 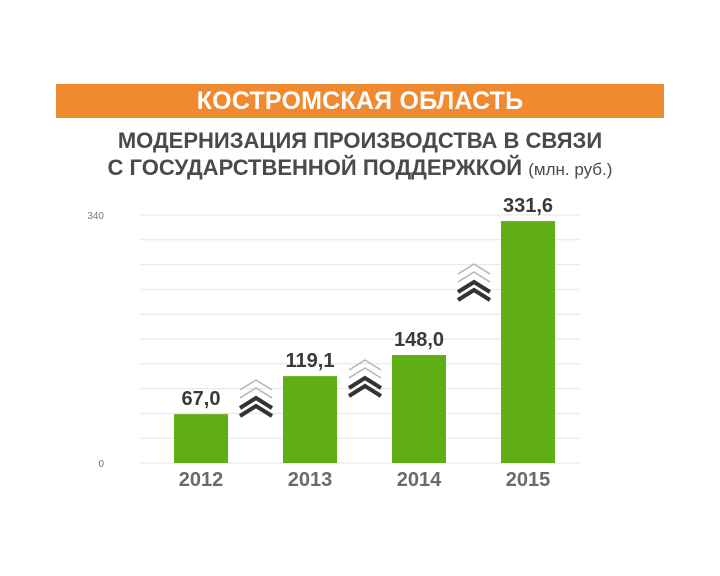 I want to click on bar-2014, so click(x=419, y=409).